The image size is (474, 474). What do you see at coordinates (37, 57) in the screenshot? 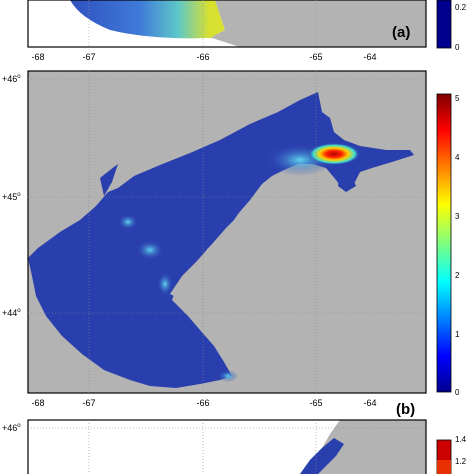
I see `panel-a-x-tick: -68` at bounding box center [37, 57].